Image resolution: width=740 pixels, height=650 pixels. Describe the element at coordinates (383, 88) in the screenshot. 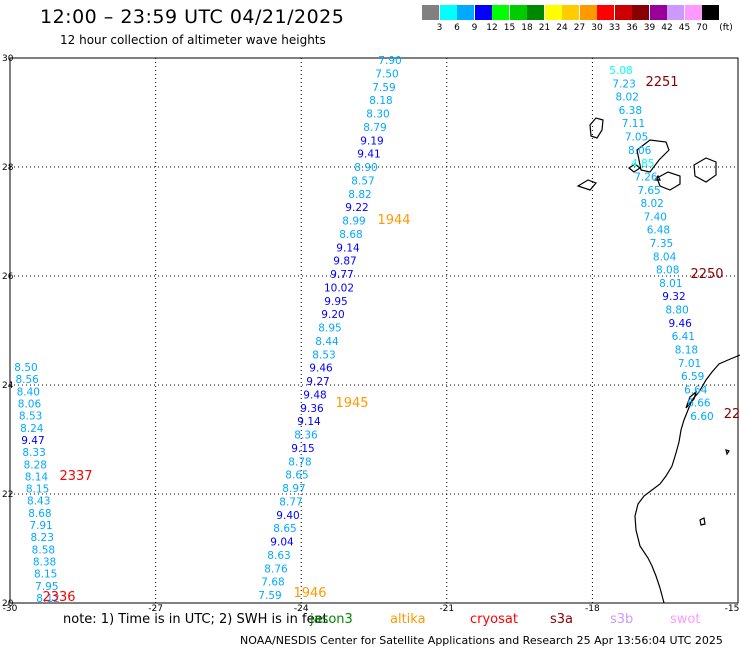

I see `wave-height-value: 7.59` at that location.